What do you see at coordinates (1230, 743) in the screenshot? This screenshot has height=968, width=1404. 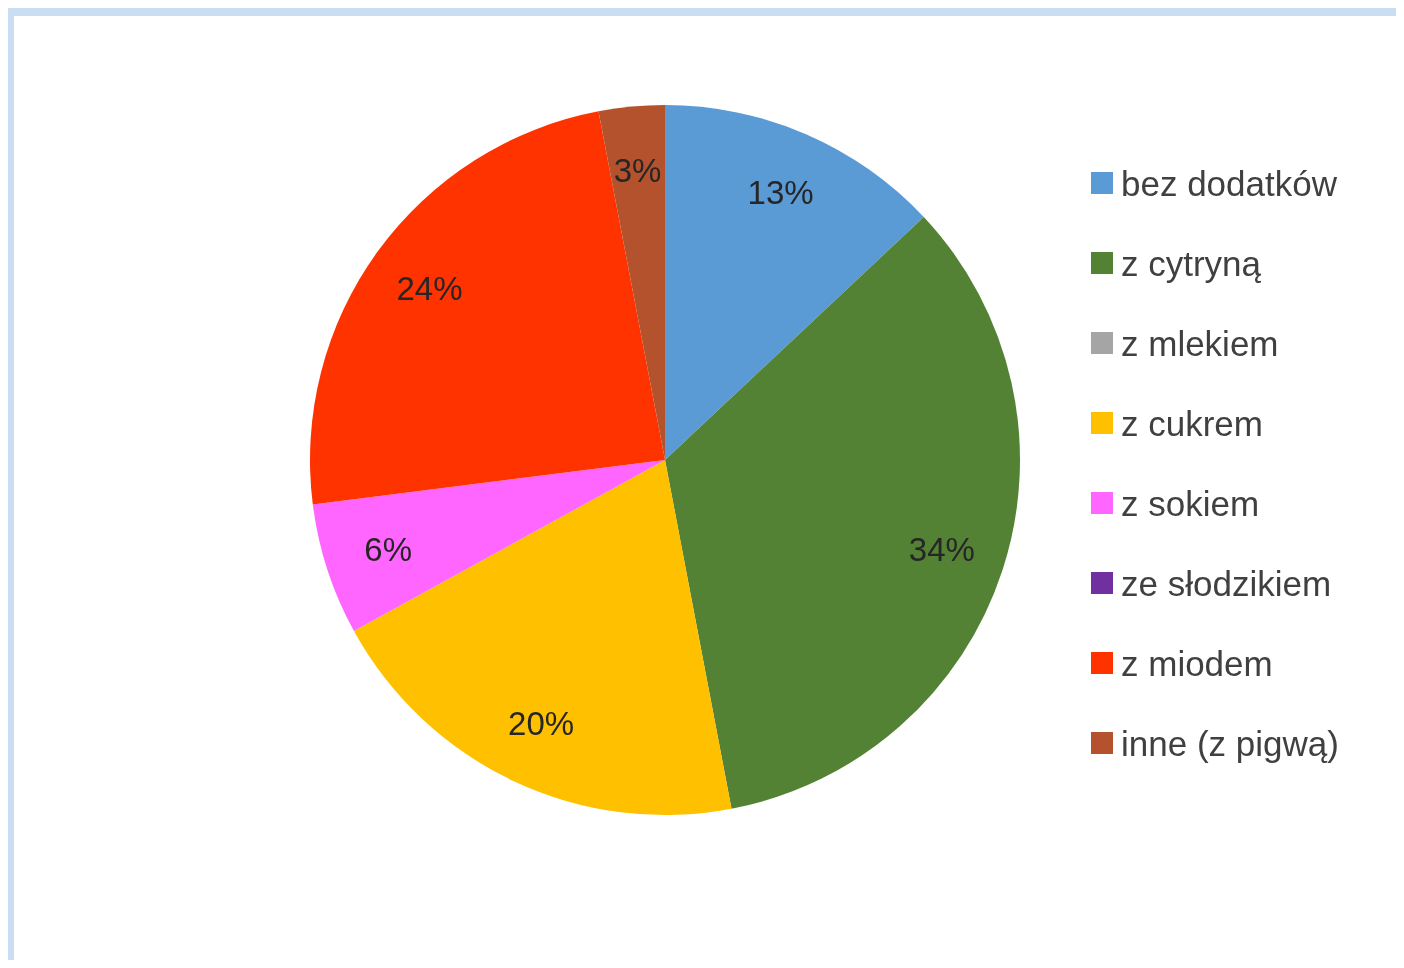 I see `legend-label: inne (z pigwą)` at bounding box center [1230, 743].